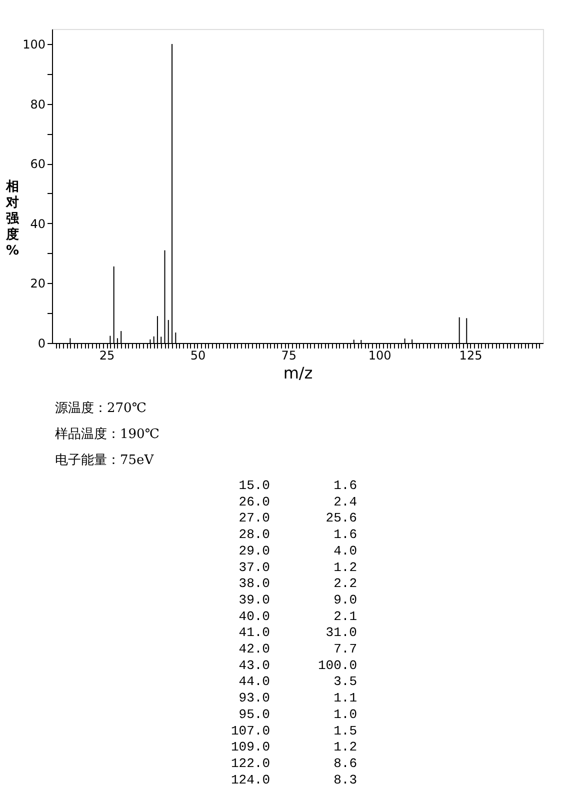 Image resolution: width=570 pixels, height=812 pixels. What do you see at coordinates (297, 584) in the screenshot?
I see `text: 38.0 2.2` at bounding box center [297, 584].